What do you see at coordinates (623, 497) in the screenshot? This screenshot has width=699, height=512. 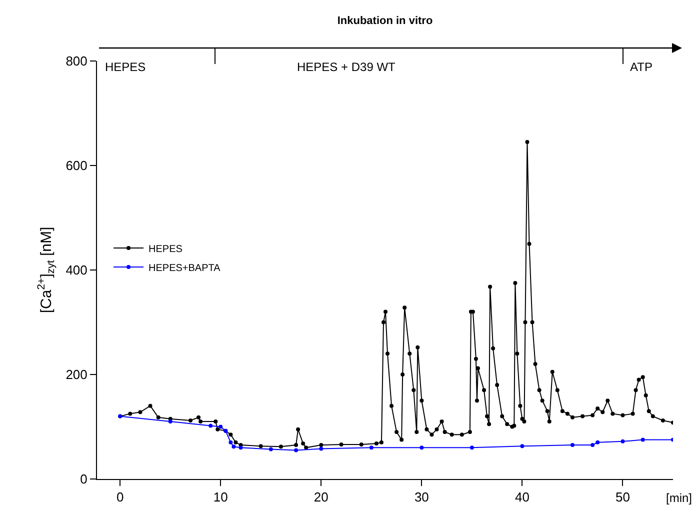 I see `x-tick-label: 50` at bounding box center [623, 497].